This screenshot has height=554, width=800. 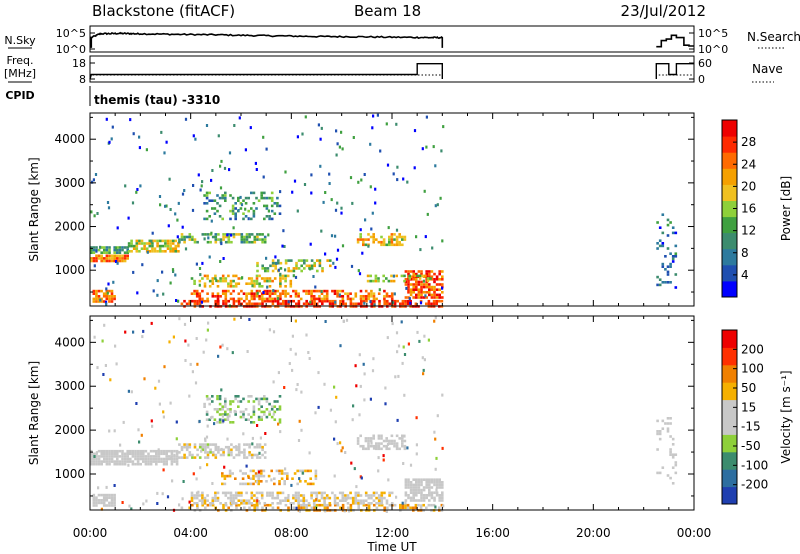 What do you see at coordinates (69, 430) in the screenshot?
I see `y-tick-label: 2000` at bounding box center [69, 430].